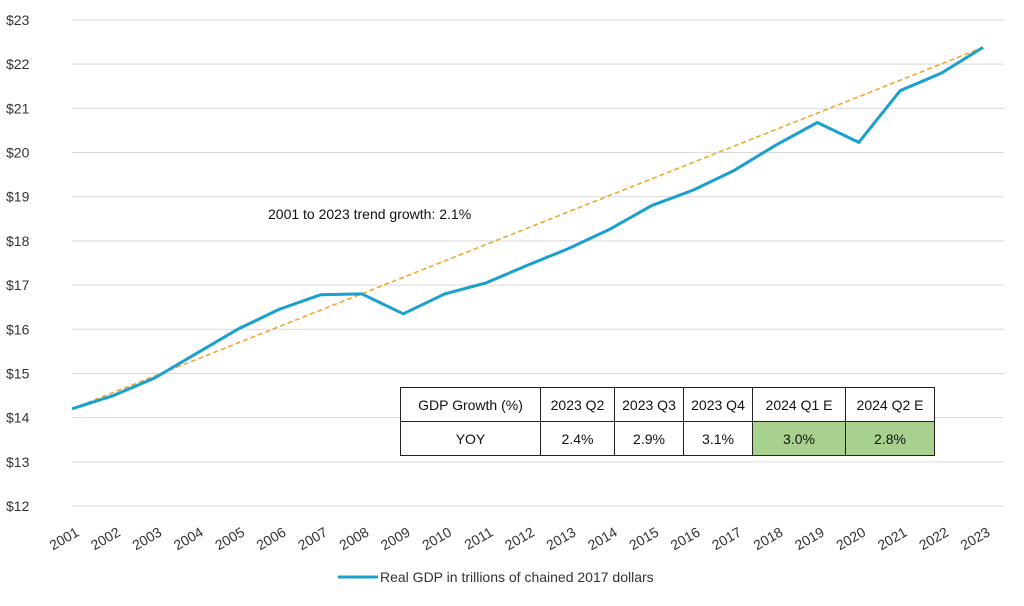  What do you see at coordinates (18, 197) in the screenshot?
I see `y-tick-label: $19` at bounding box center [18, 197].